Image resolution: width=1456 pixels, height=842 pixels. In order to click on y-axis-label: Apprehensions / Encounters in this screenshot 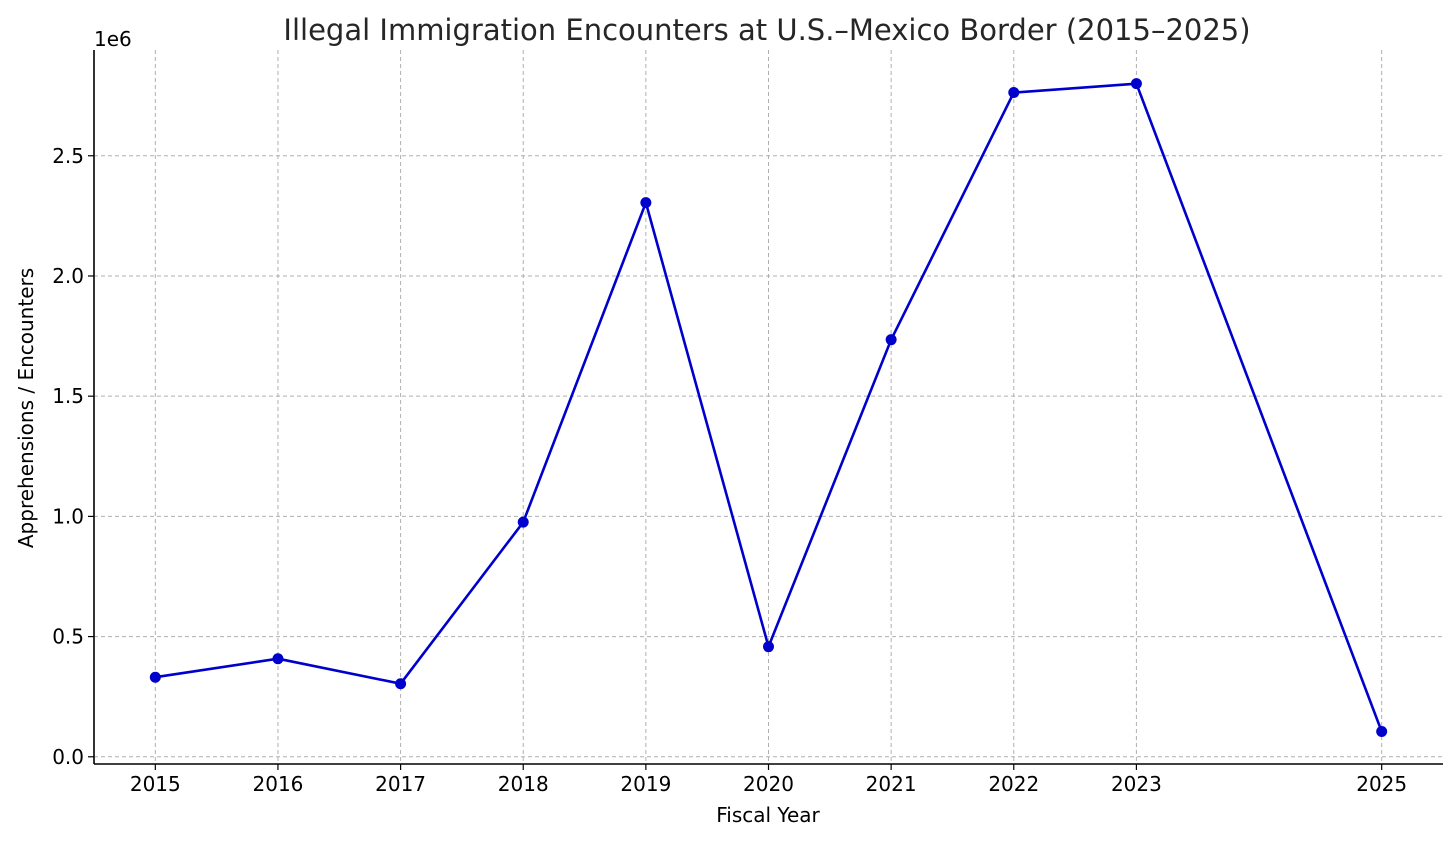, I will do `click(26, 408)`.